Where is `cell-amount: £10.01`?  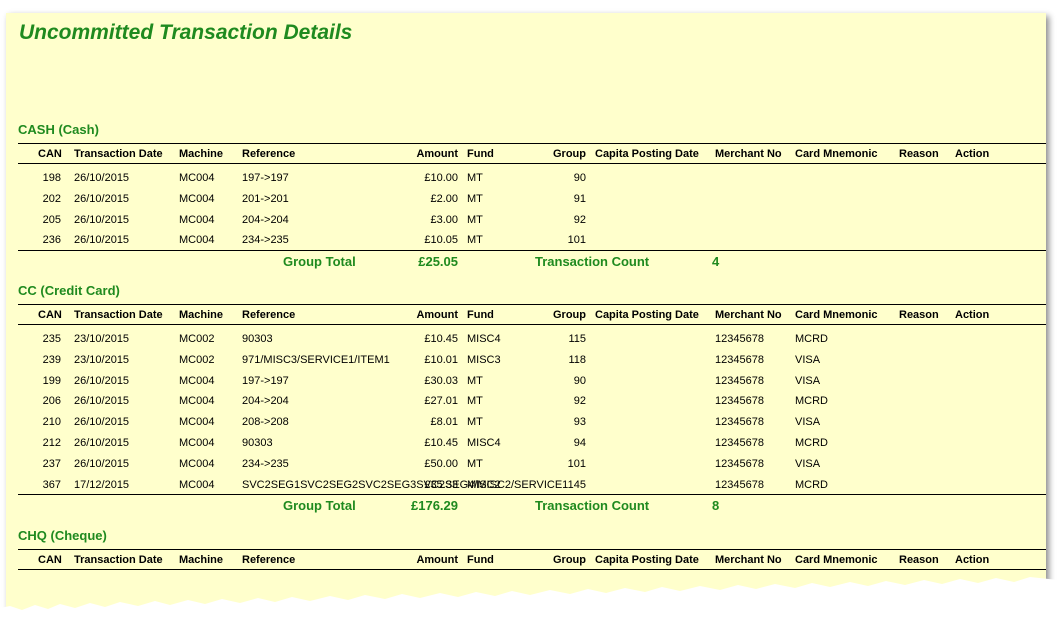
cell-amount: £10.01 is located at coordinates (441, 359).